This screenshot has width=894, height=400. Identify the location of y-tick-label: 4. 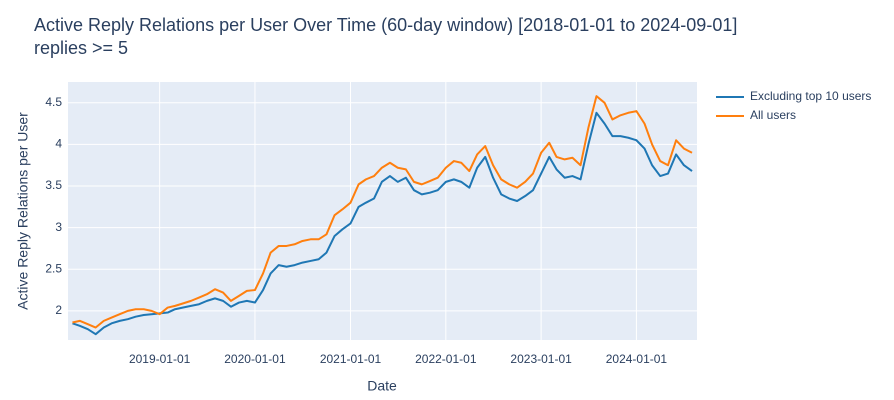
(58, 144).